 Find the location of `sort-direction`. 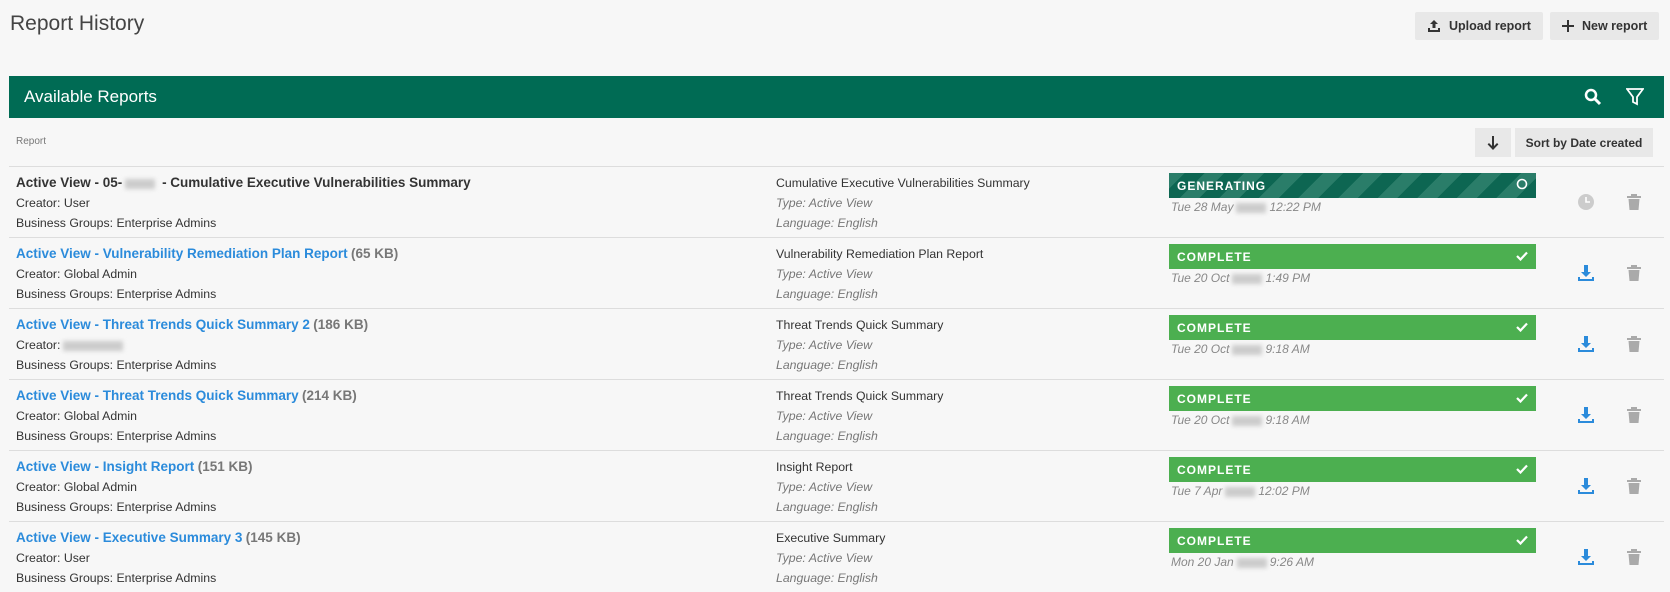

sort-direction is located at coordinates (1493, 142).